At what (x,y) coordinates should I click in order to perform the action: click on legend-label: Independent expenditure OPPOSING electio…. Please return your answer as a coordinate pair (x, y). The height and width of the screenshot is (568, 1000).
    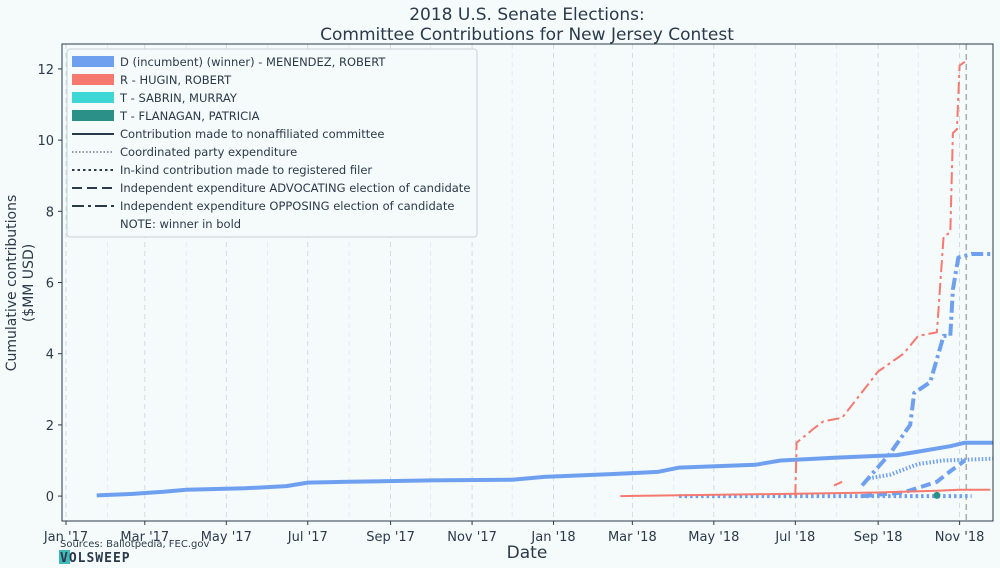
    Looking at the image, I should click on (287, 206).